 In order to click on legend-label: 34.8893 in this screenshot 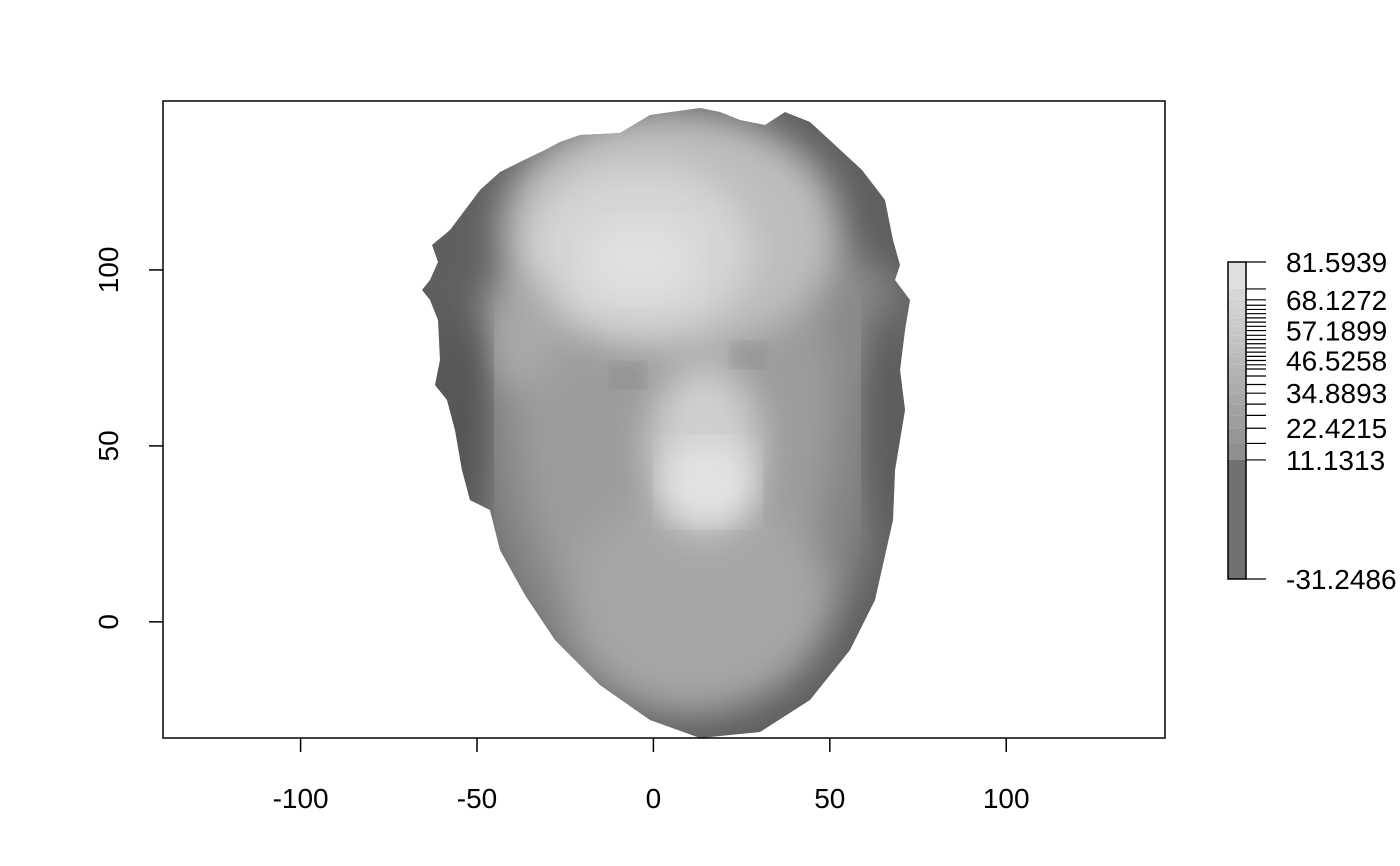, I will do `click(1336, 393)`.